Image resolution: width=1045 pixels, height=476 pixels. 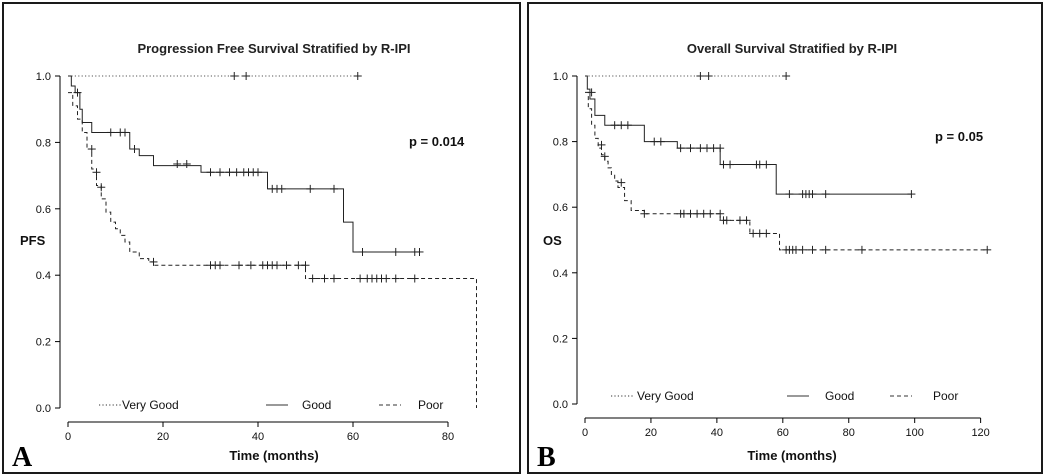 What do you see at coordinates (33, 240) in the screenshot?
I see `y-axis-label: PFS` at bounding box center [33, 240].